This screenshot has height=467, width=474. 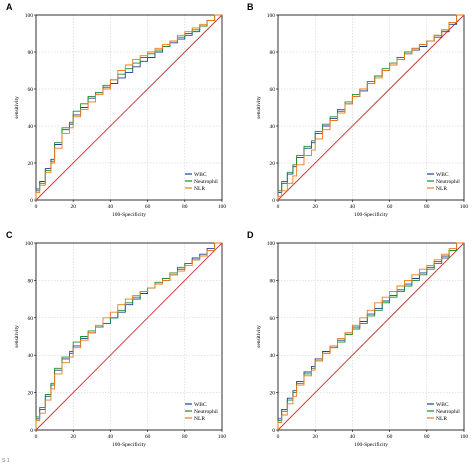 What do you see at coordinates (250, 235) in the screenshot?
I see `panel-letter: D` at bounding box center [250, 235].